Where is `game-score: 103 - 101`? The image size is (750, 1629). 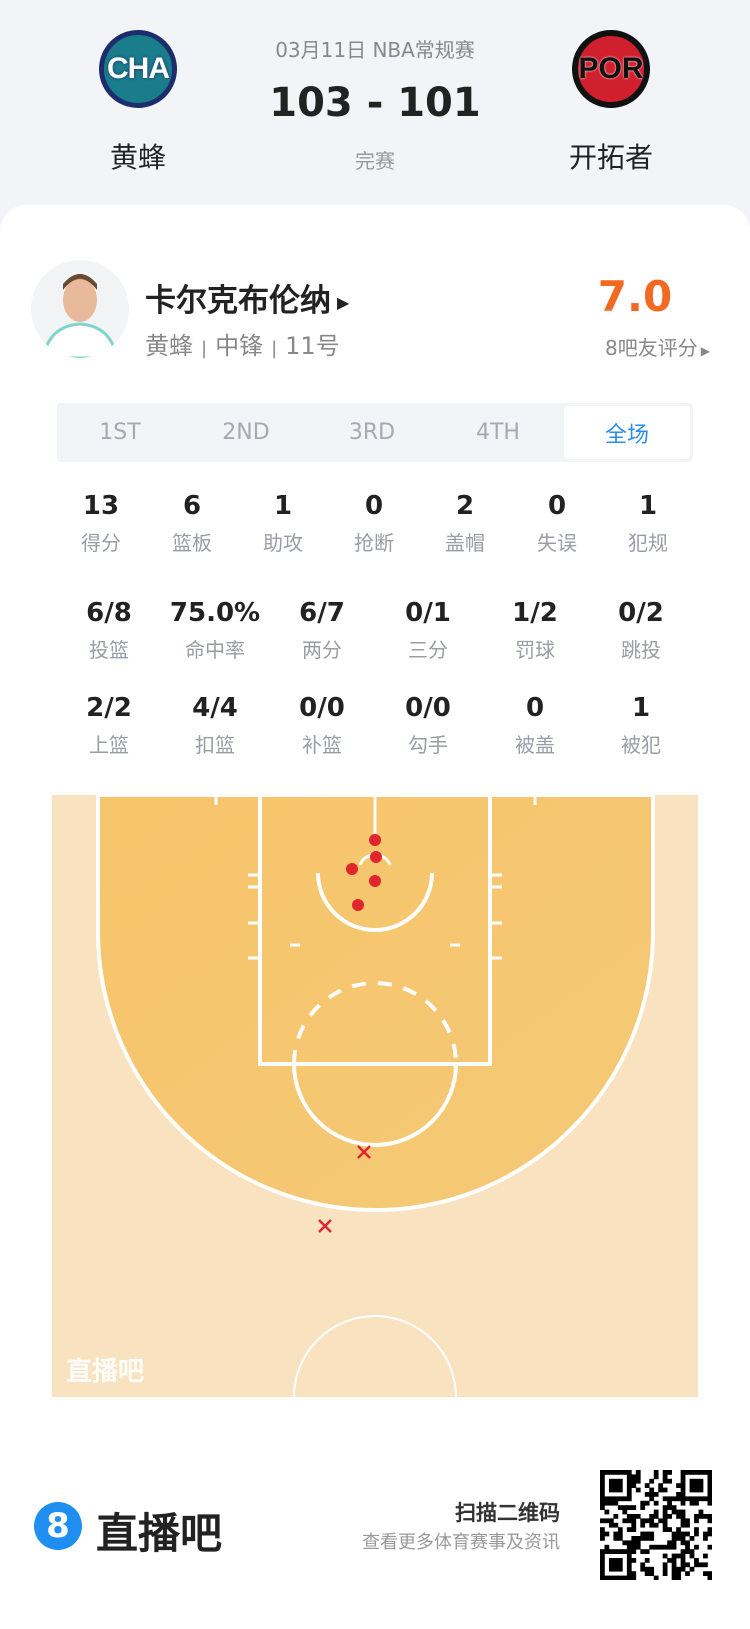
game-score: 103 - 101 is located at coordinates (375, 103).